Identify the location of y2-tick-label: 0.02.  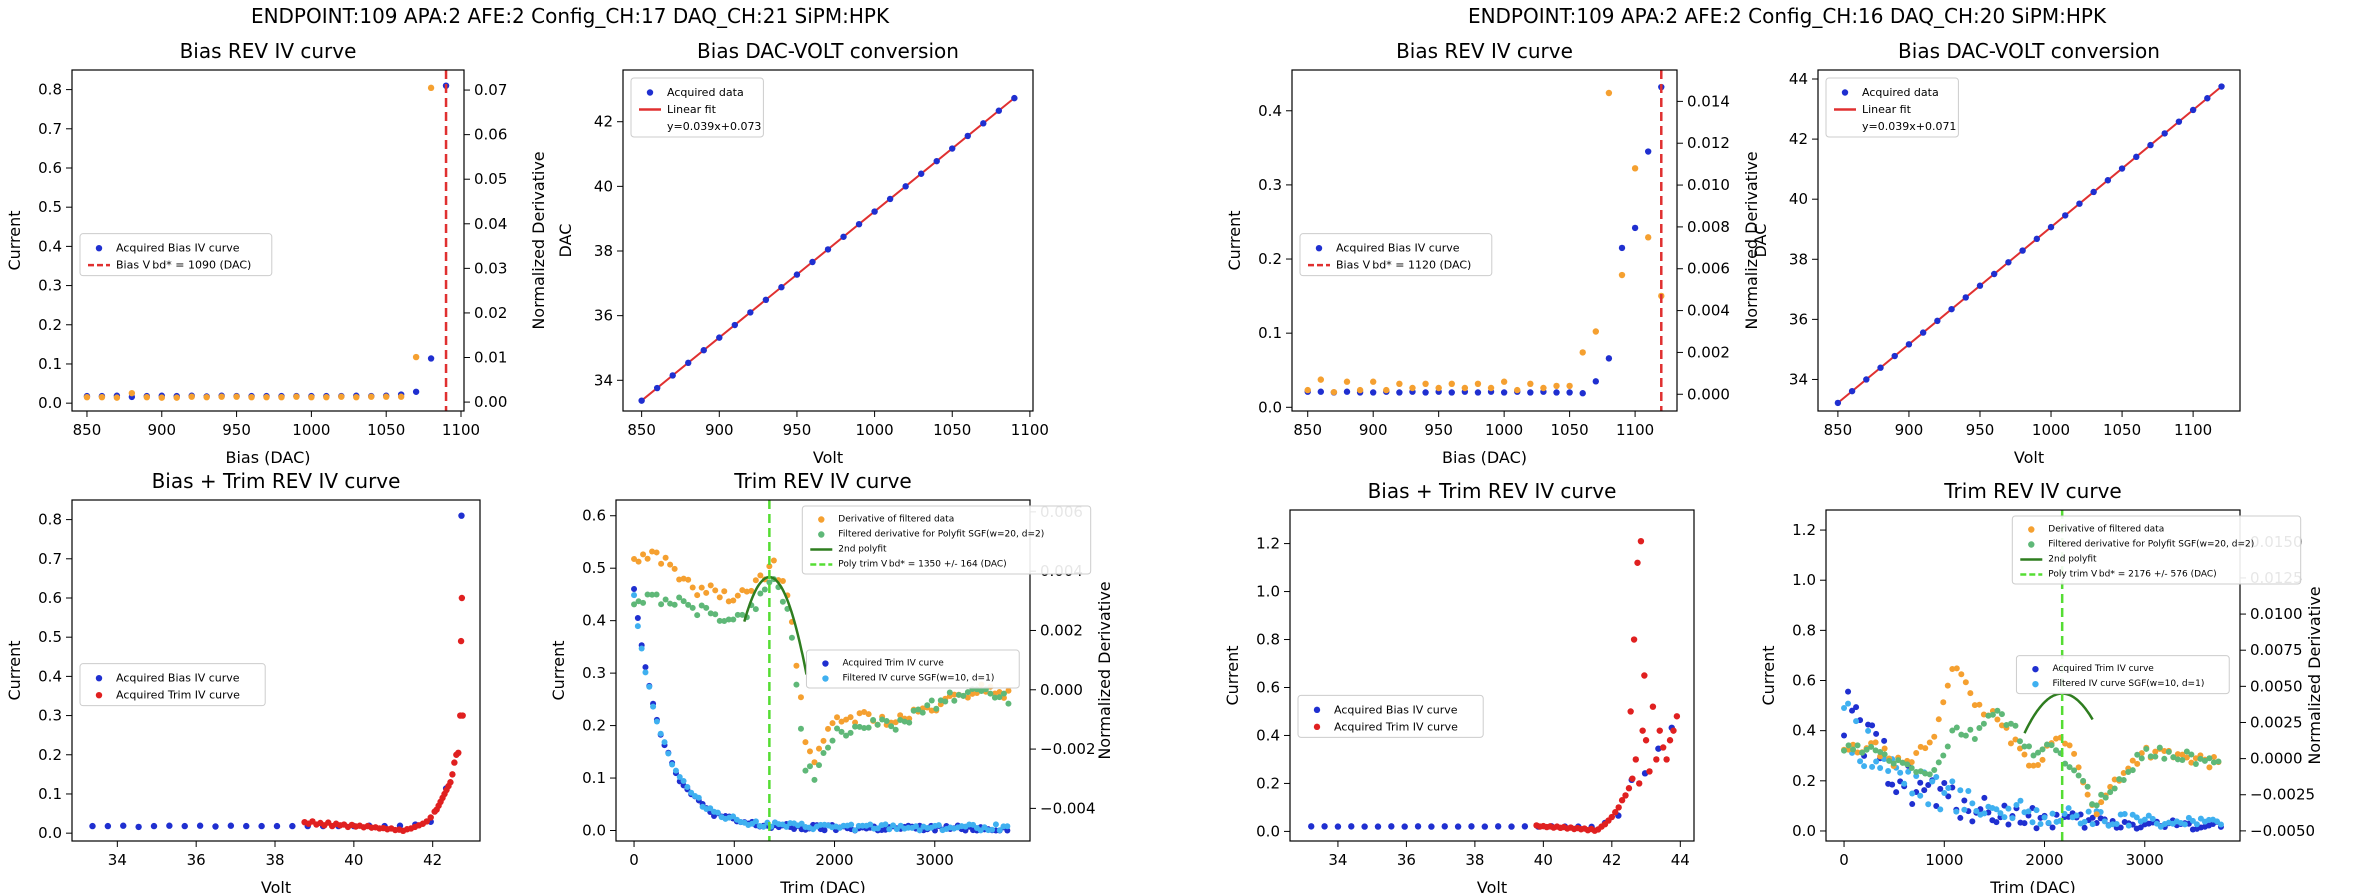
(490, 313).